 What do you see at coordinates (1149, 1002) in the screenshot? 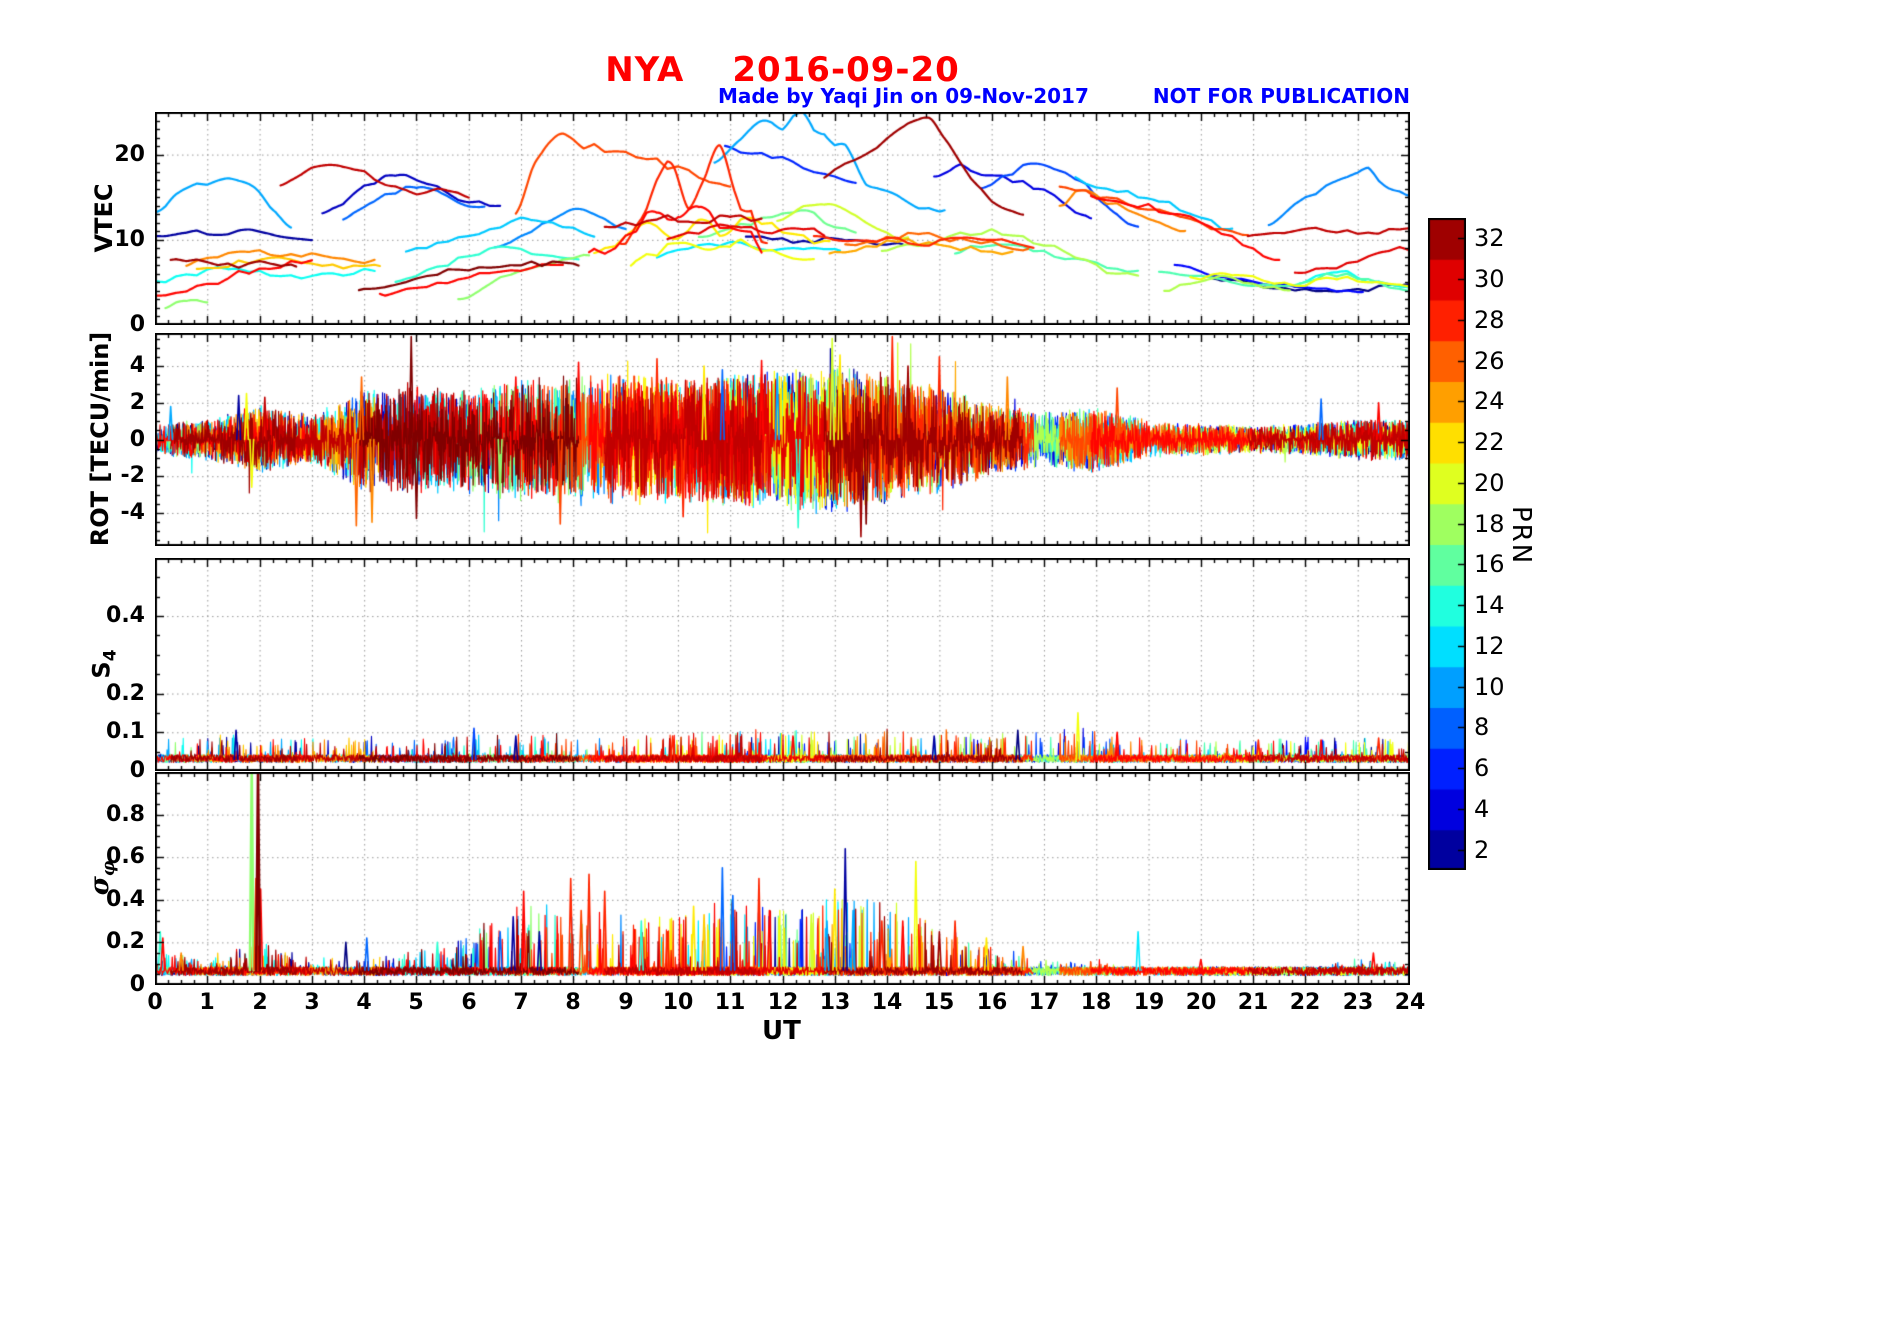
I see `x-tick-label: 19` at bounding box center [1149, 1002].